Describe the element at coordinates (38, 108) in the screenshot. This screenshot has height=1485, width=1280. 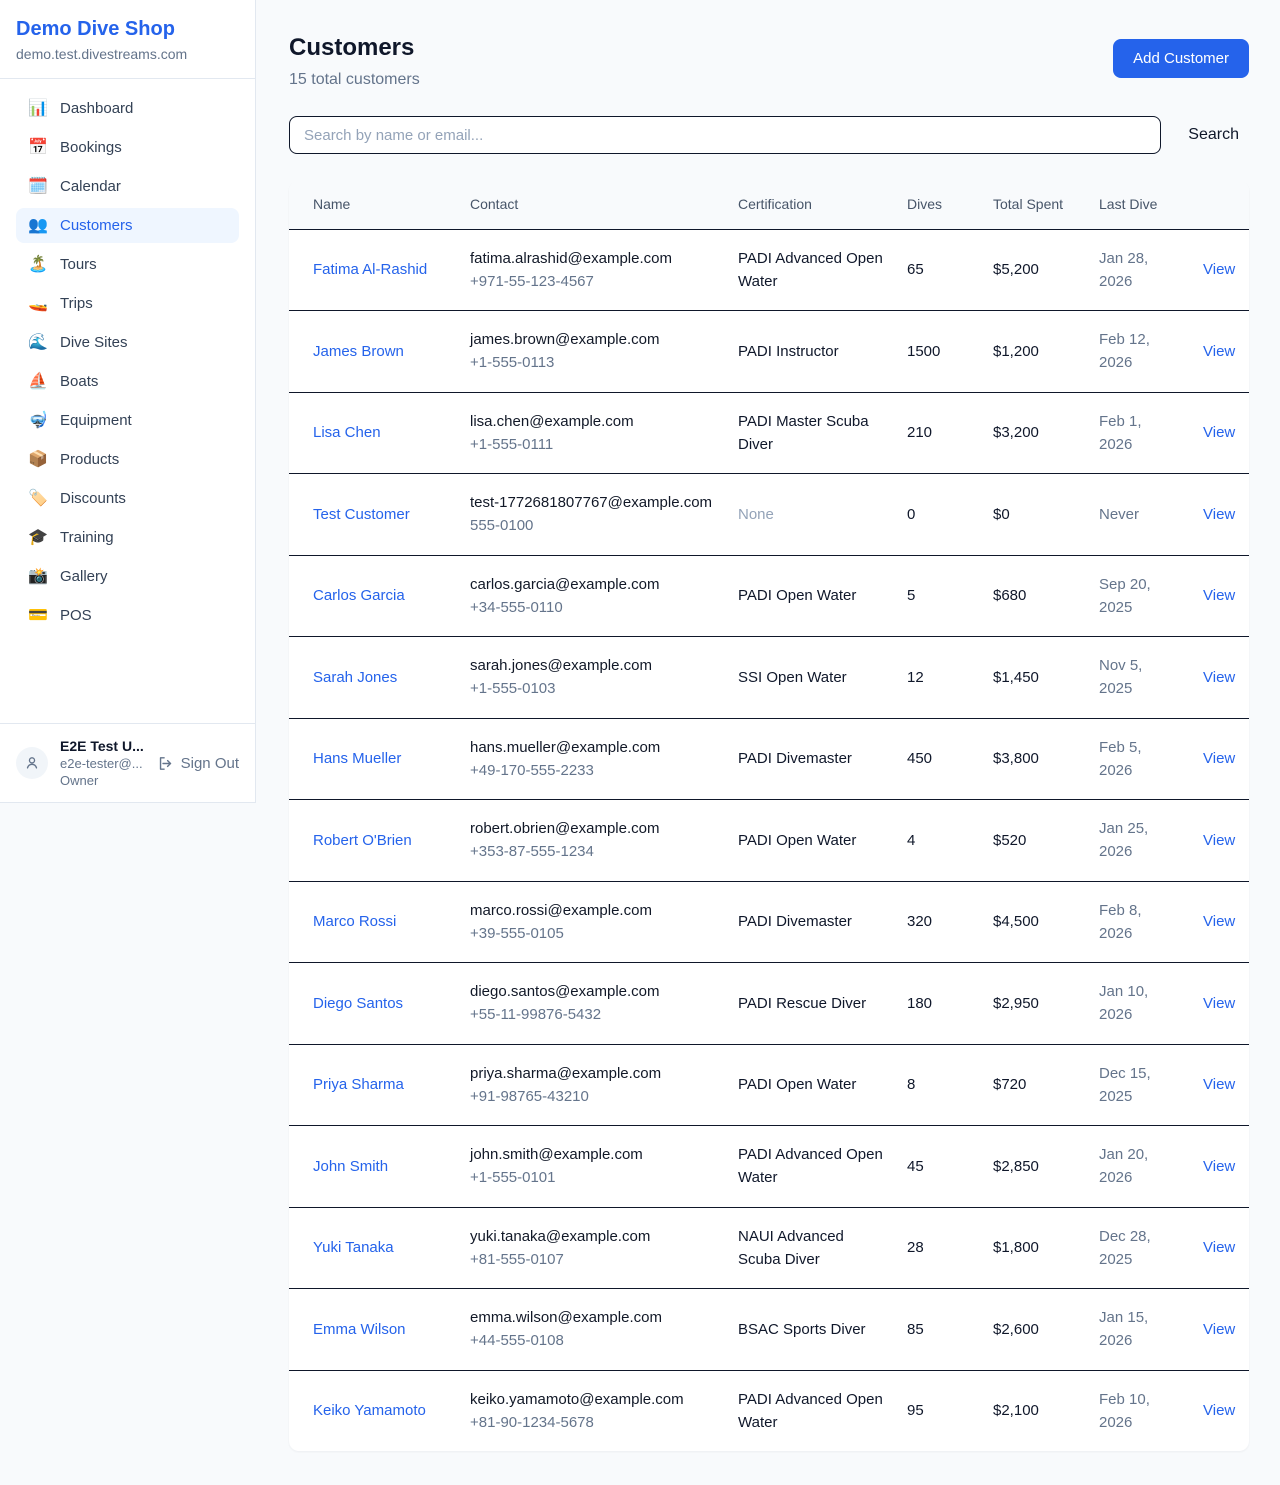
I see `dashboard-icon: 📊` at that location.